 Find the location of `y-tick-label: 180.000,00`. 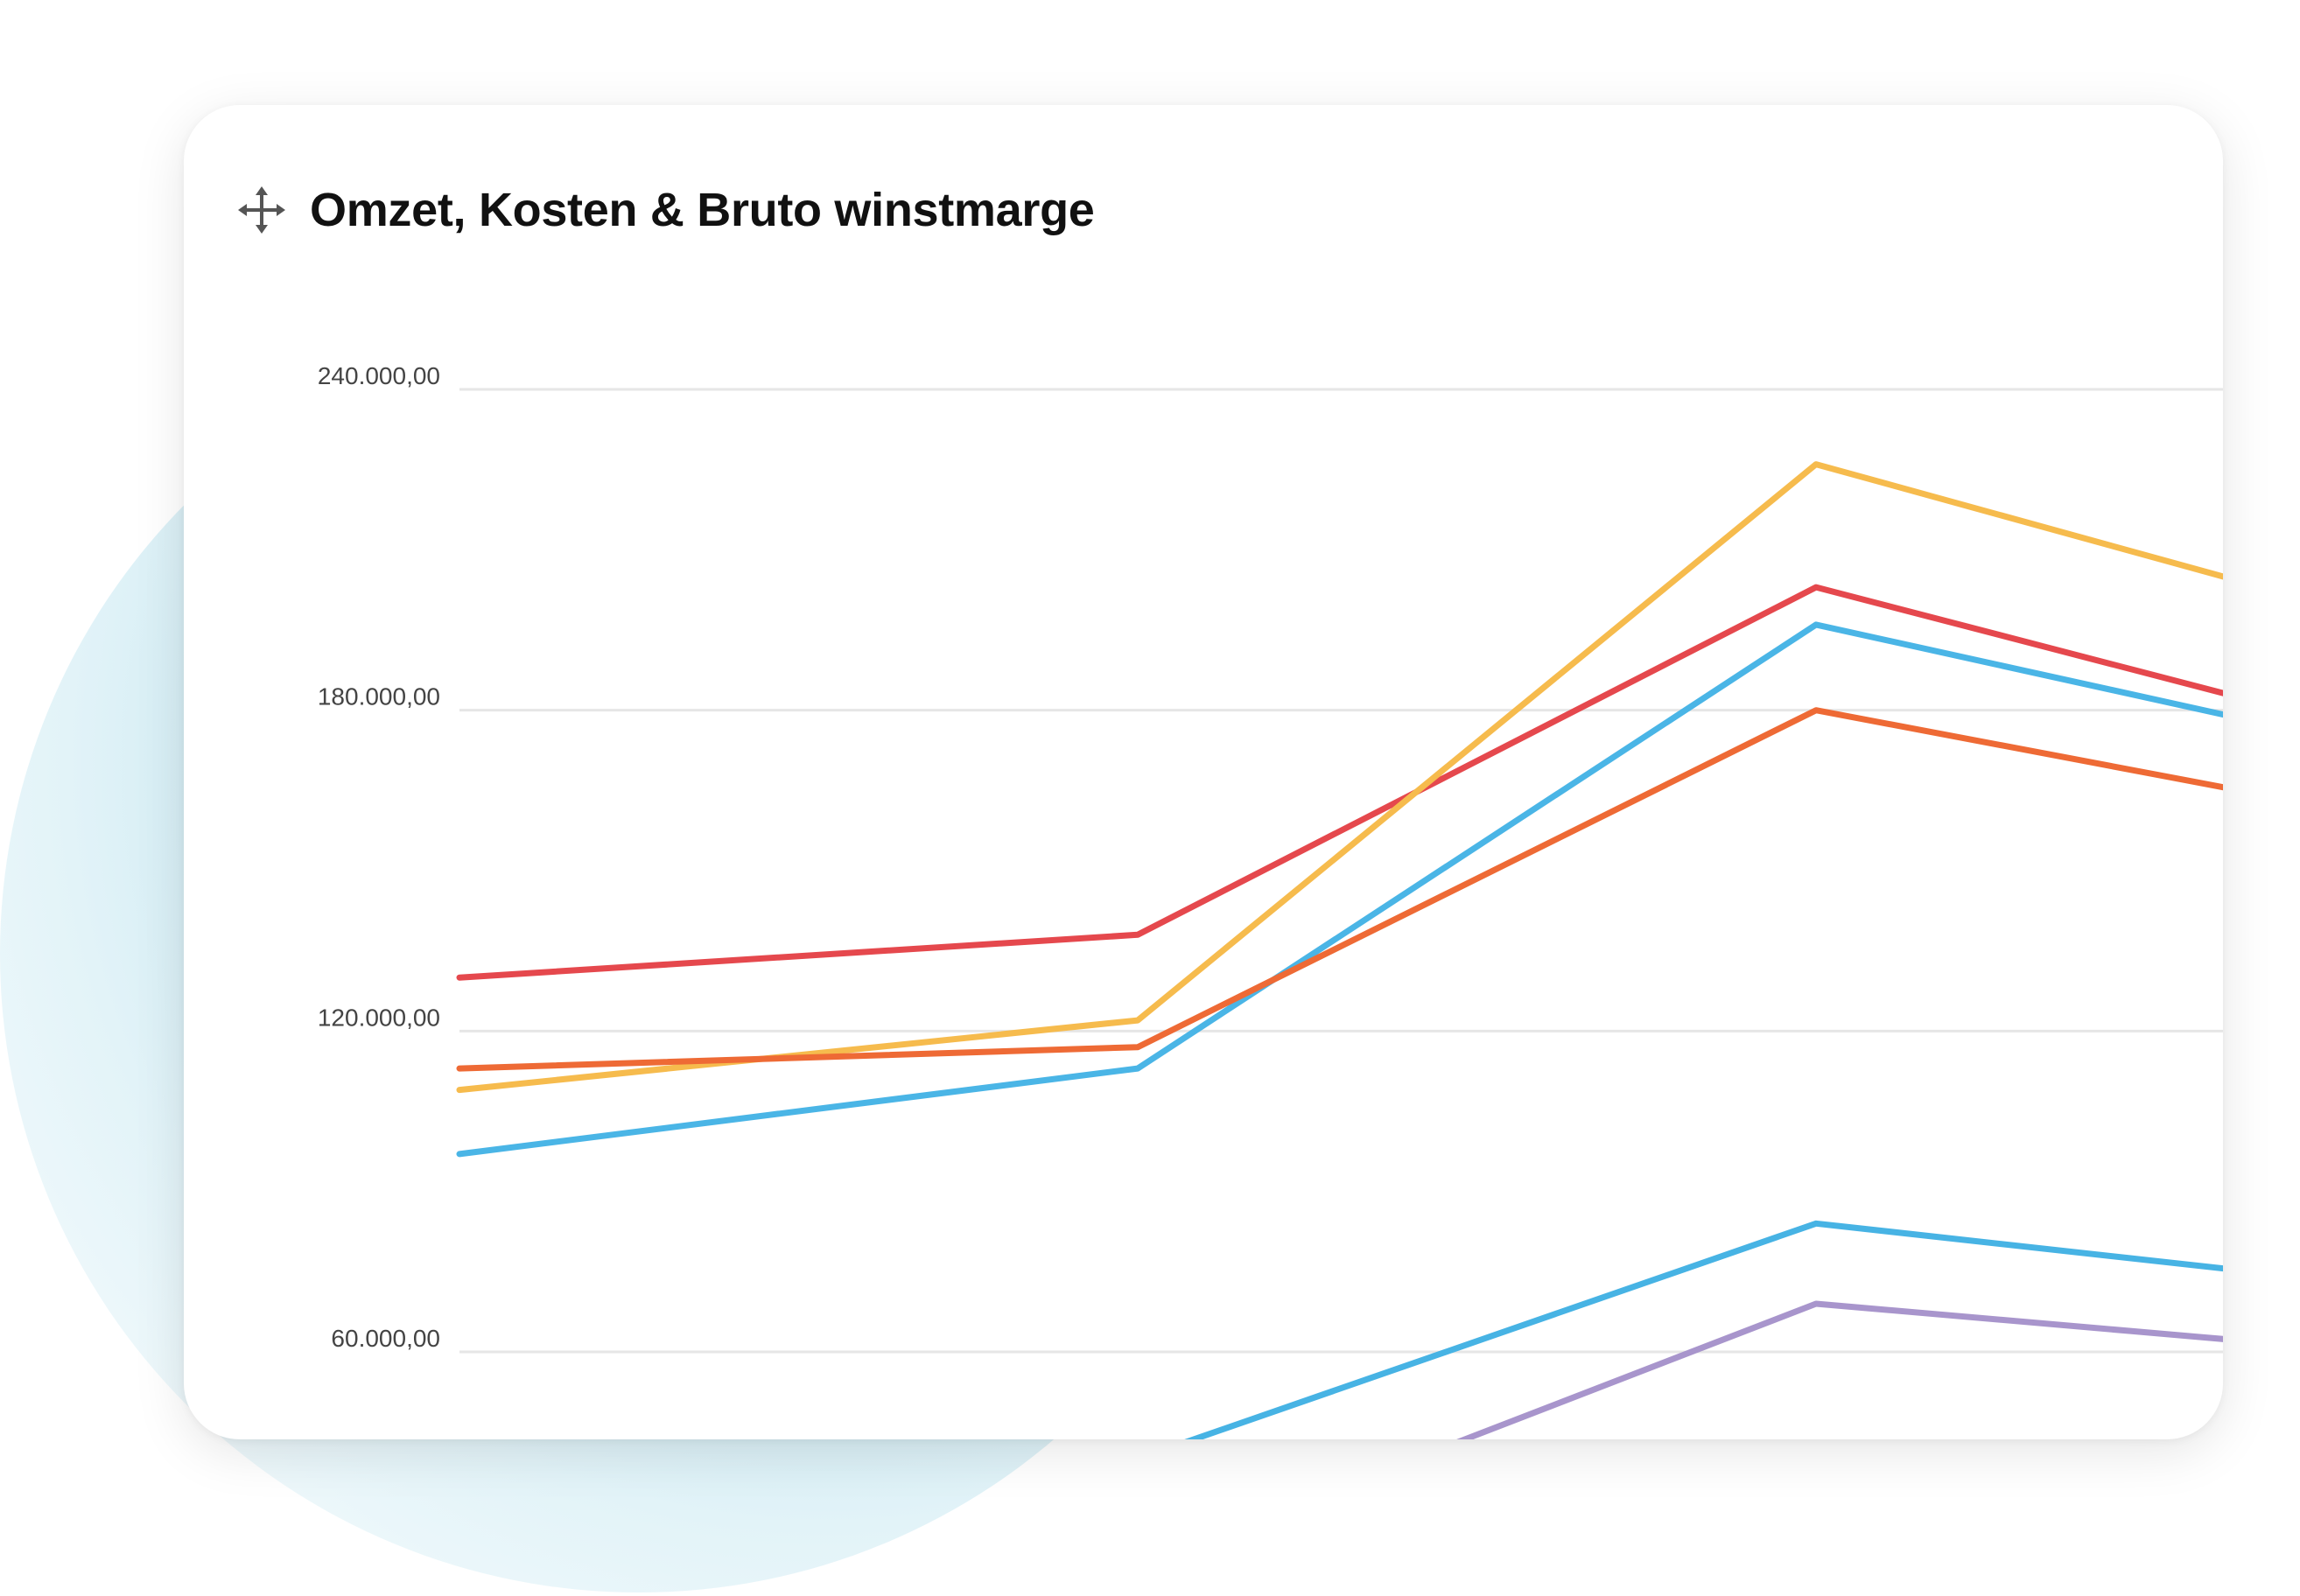

y-tick-label: 180.000,00 is located at coordinates (379, 696).